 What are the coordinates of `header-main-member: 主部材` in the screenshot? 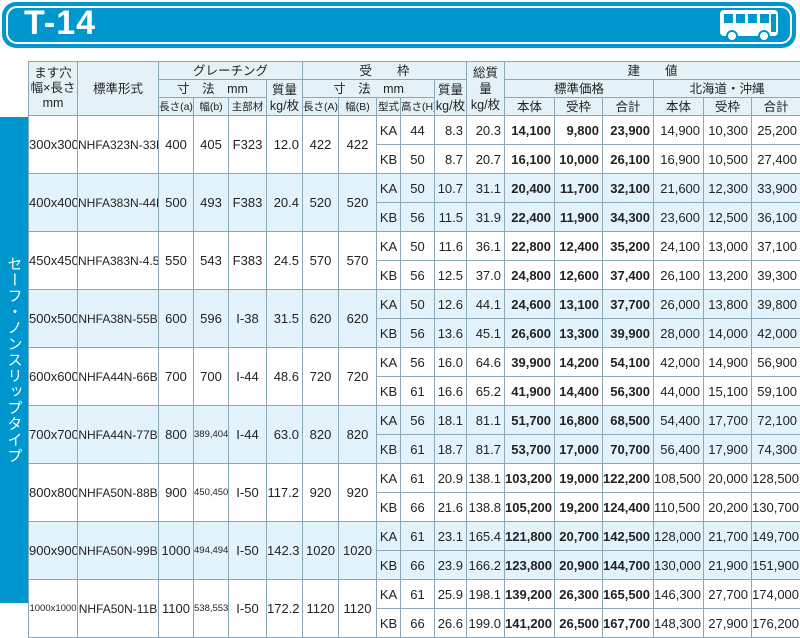 It's located at (248, 107).